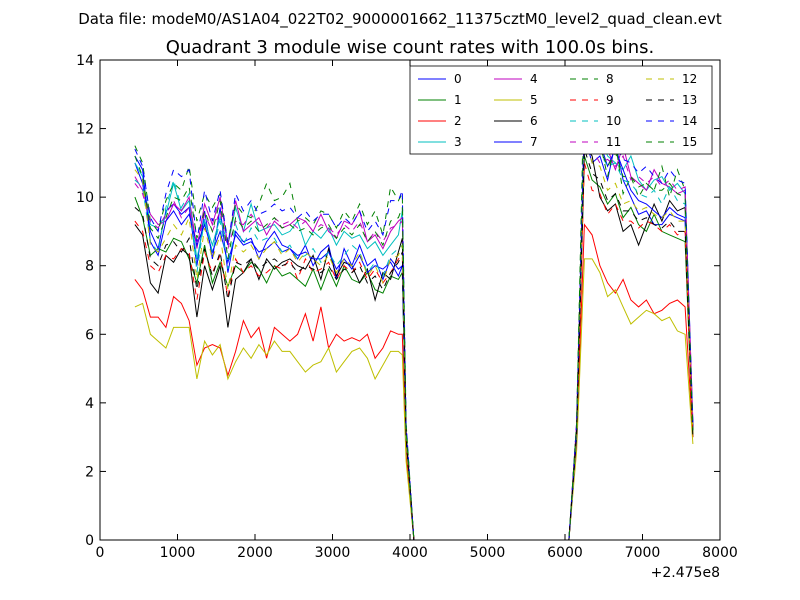 The height and width of the screenshot is (600, 800). What do you see at coordinates (685, 573) in the screenshot?
I see `x-offset-label: +2.475e8` at bounding box center [685, 573].